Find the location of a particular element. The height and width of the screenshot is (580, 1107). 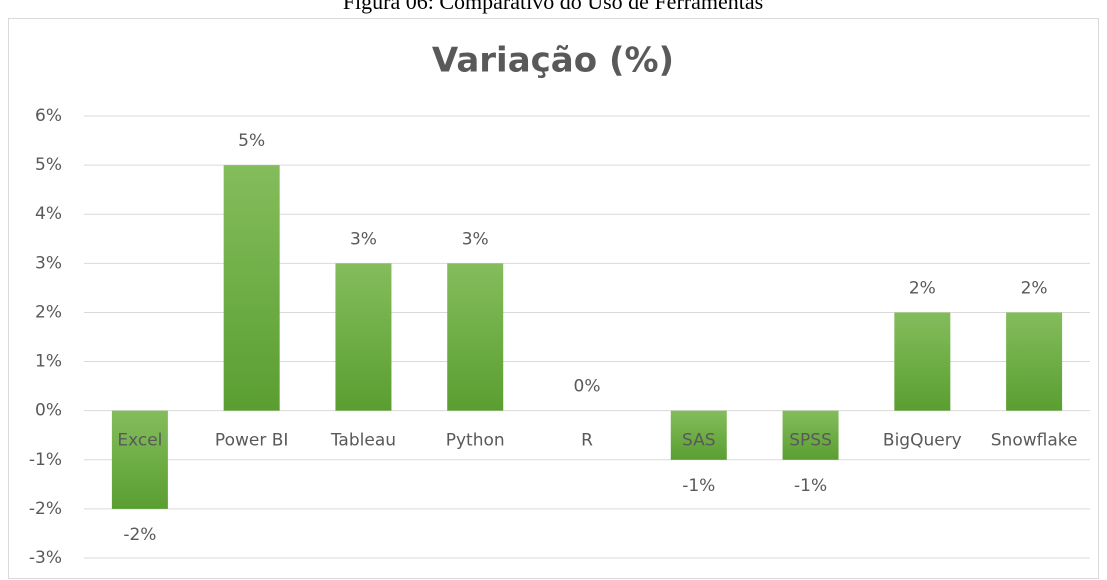

x-tick-label: SPSS is located at coordinates (810, 441).